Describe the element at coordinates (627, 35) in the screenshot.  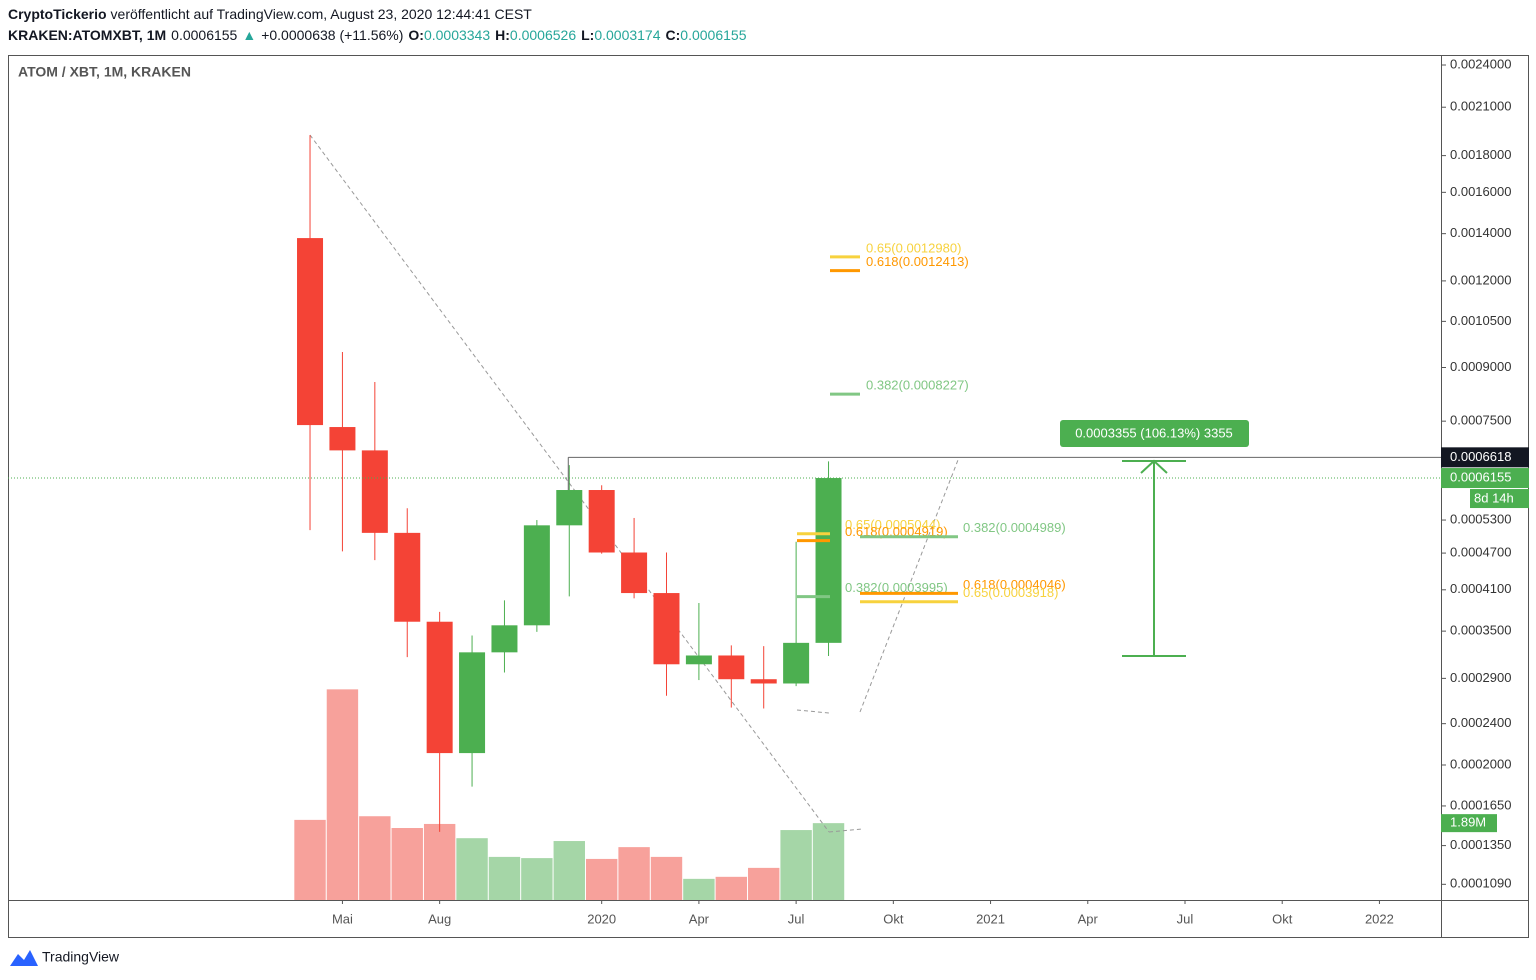
I see `ohlc-value: 0.0003174` at that location.